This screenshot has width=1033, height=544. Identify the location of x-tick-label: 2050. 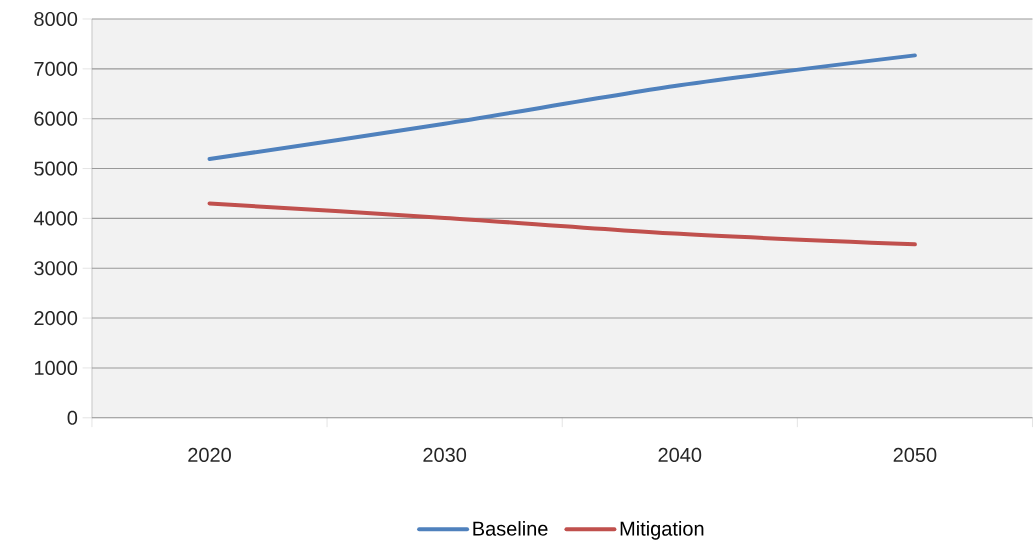
(915, 455).